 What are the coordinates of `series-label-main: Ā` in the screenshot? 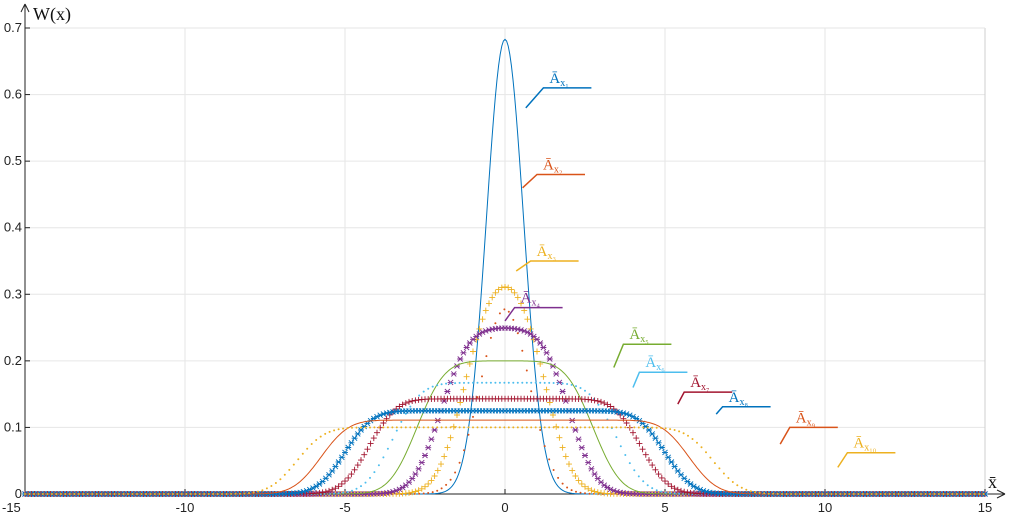 It's located at (650, 363).